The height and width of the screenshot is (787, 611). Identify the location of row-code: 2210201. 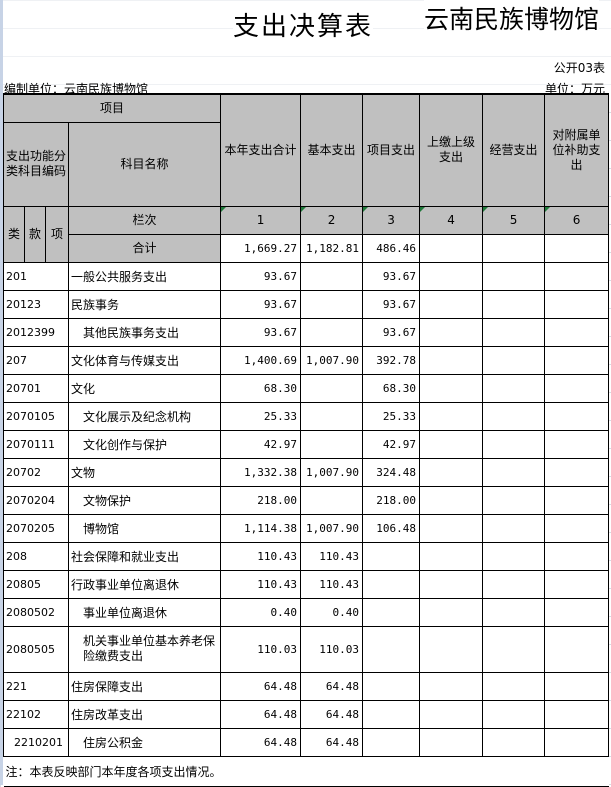
(36, 742).